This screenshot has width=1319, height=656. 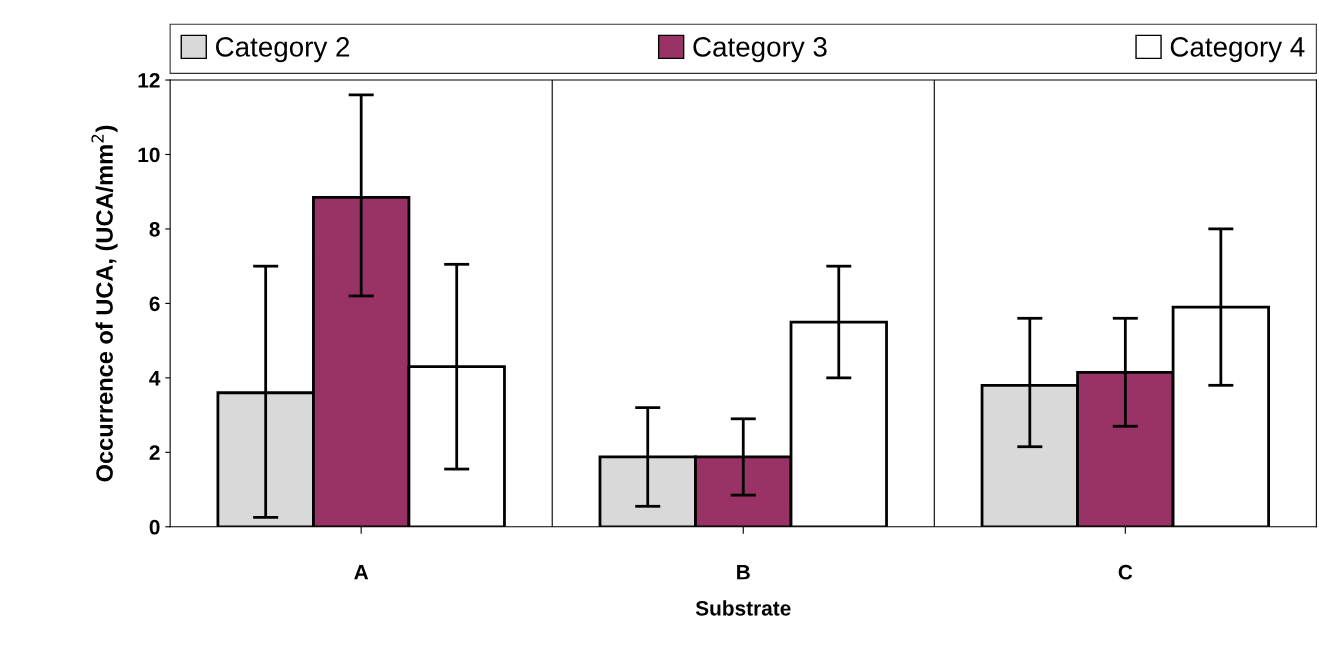 What do you see at coordinates (1237, 50) in the screenshot?
I see `legend-label: Category 4` at bounding box center [1237, 50].